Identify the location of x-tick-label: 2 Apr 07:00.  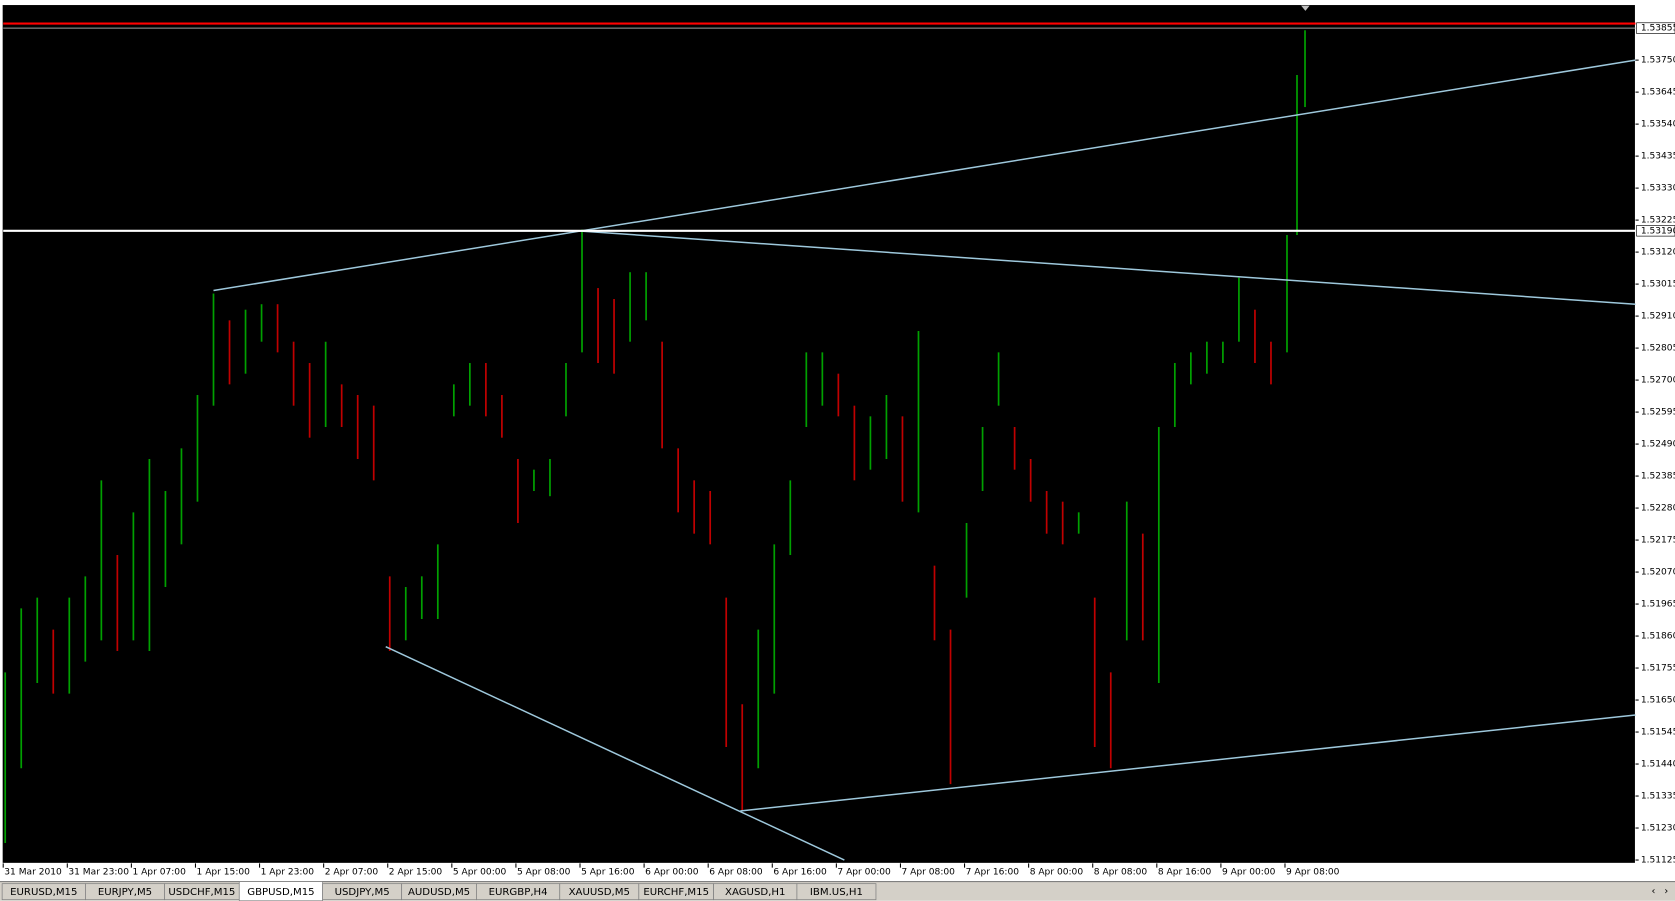
(352, 872).